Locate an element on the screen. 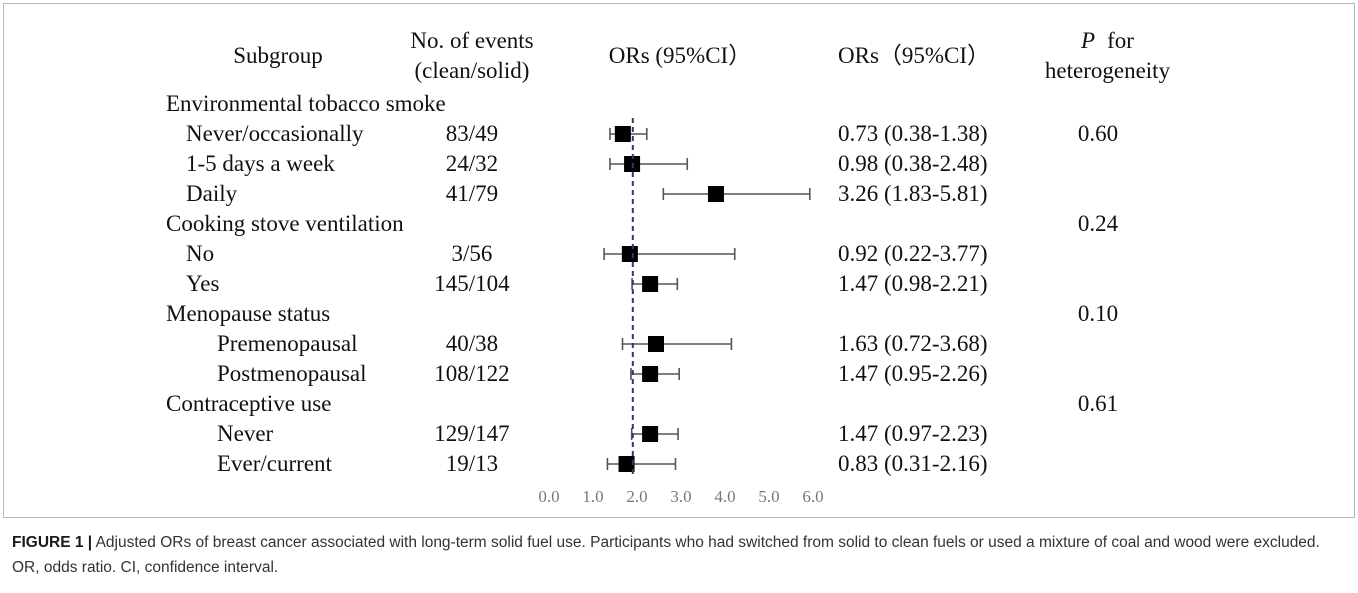  x-tick-label: 5.0 is located at coordinates (769, 496).